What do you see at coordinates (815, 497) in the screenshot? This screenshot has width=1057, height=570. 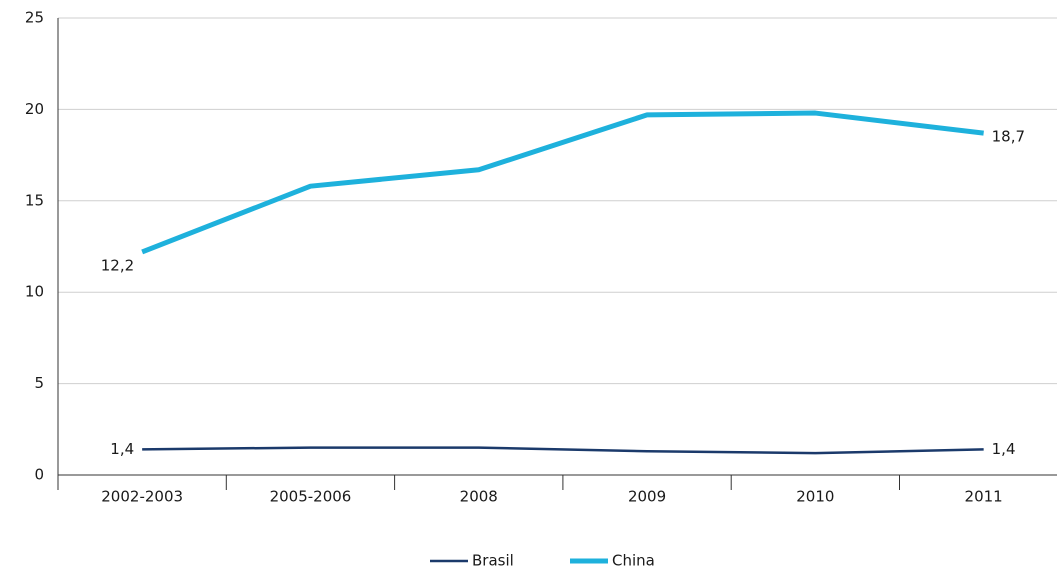 I see `x-tick-label: 2010` at bounding box center [815, 497].